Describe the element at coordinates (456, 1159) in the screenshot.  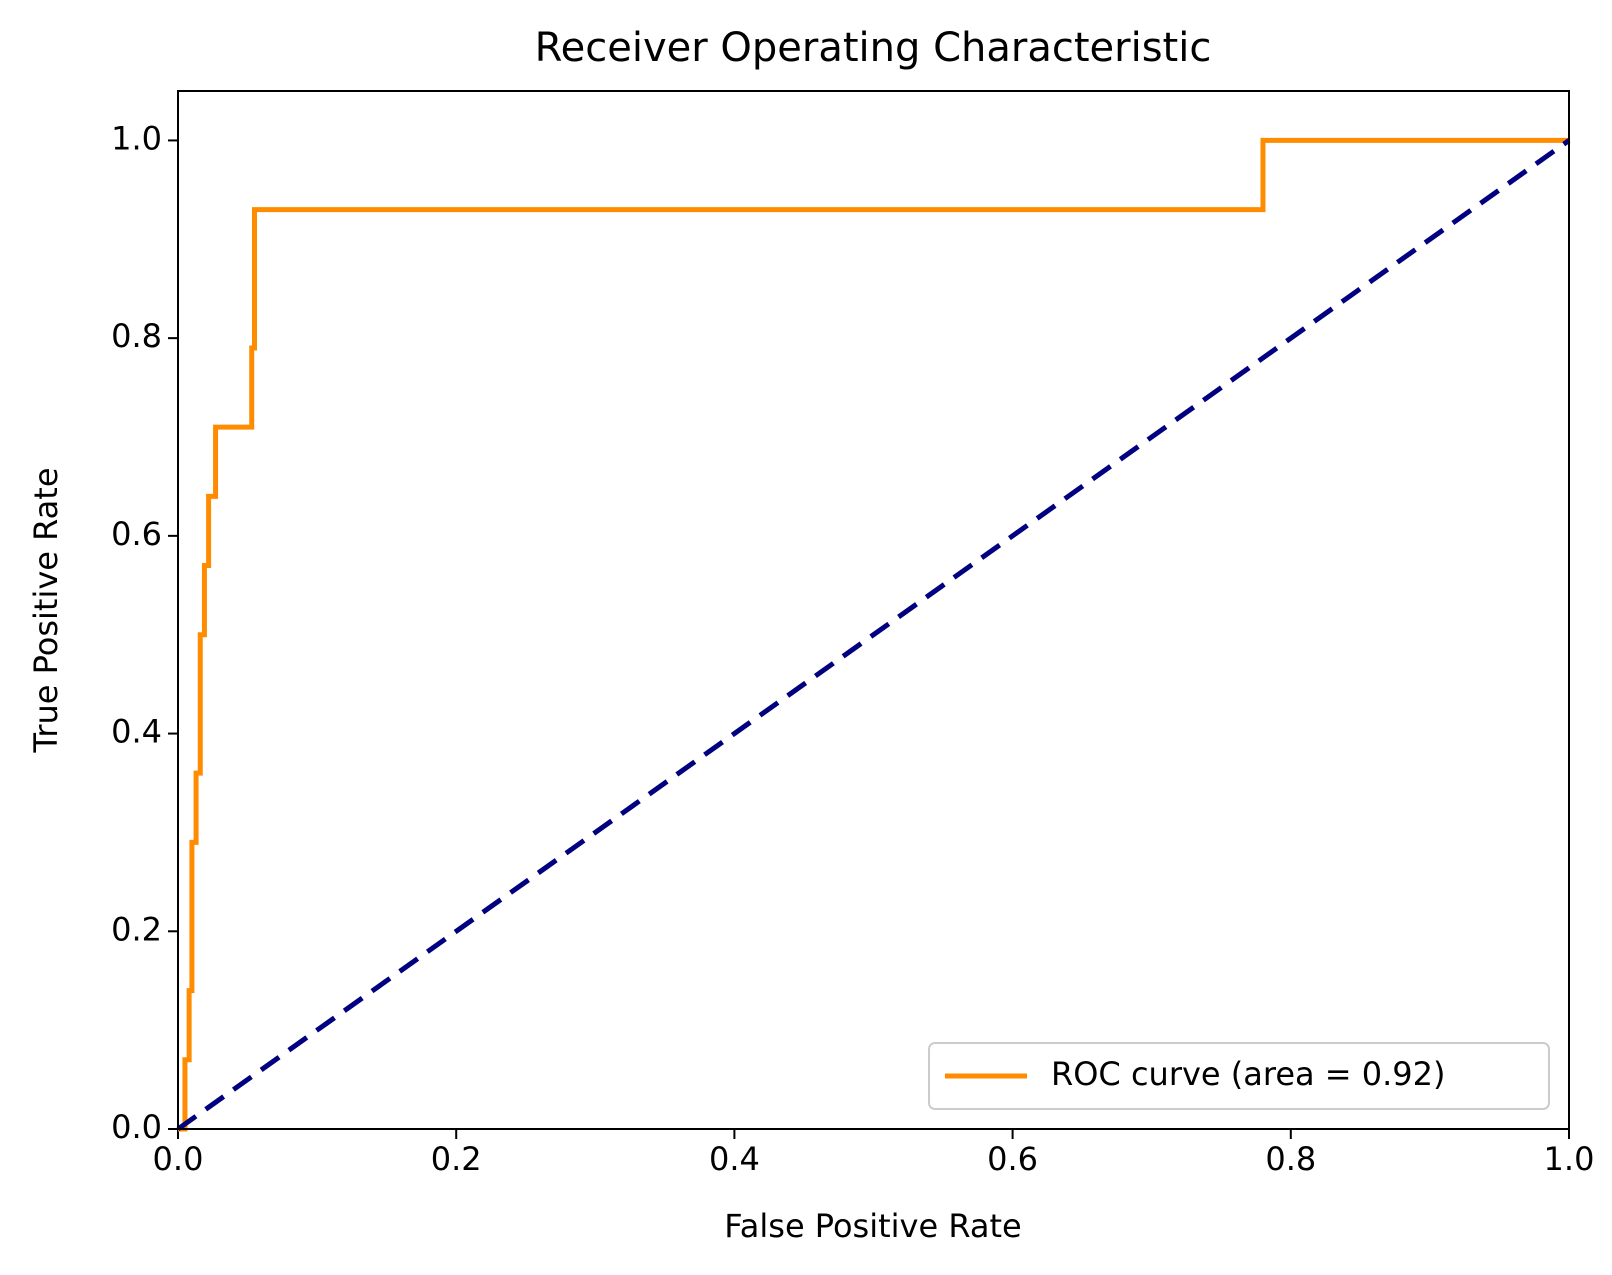
I see `x-tick-label: 0.2` at that location.